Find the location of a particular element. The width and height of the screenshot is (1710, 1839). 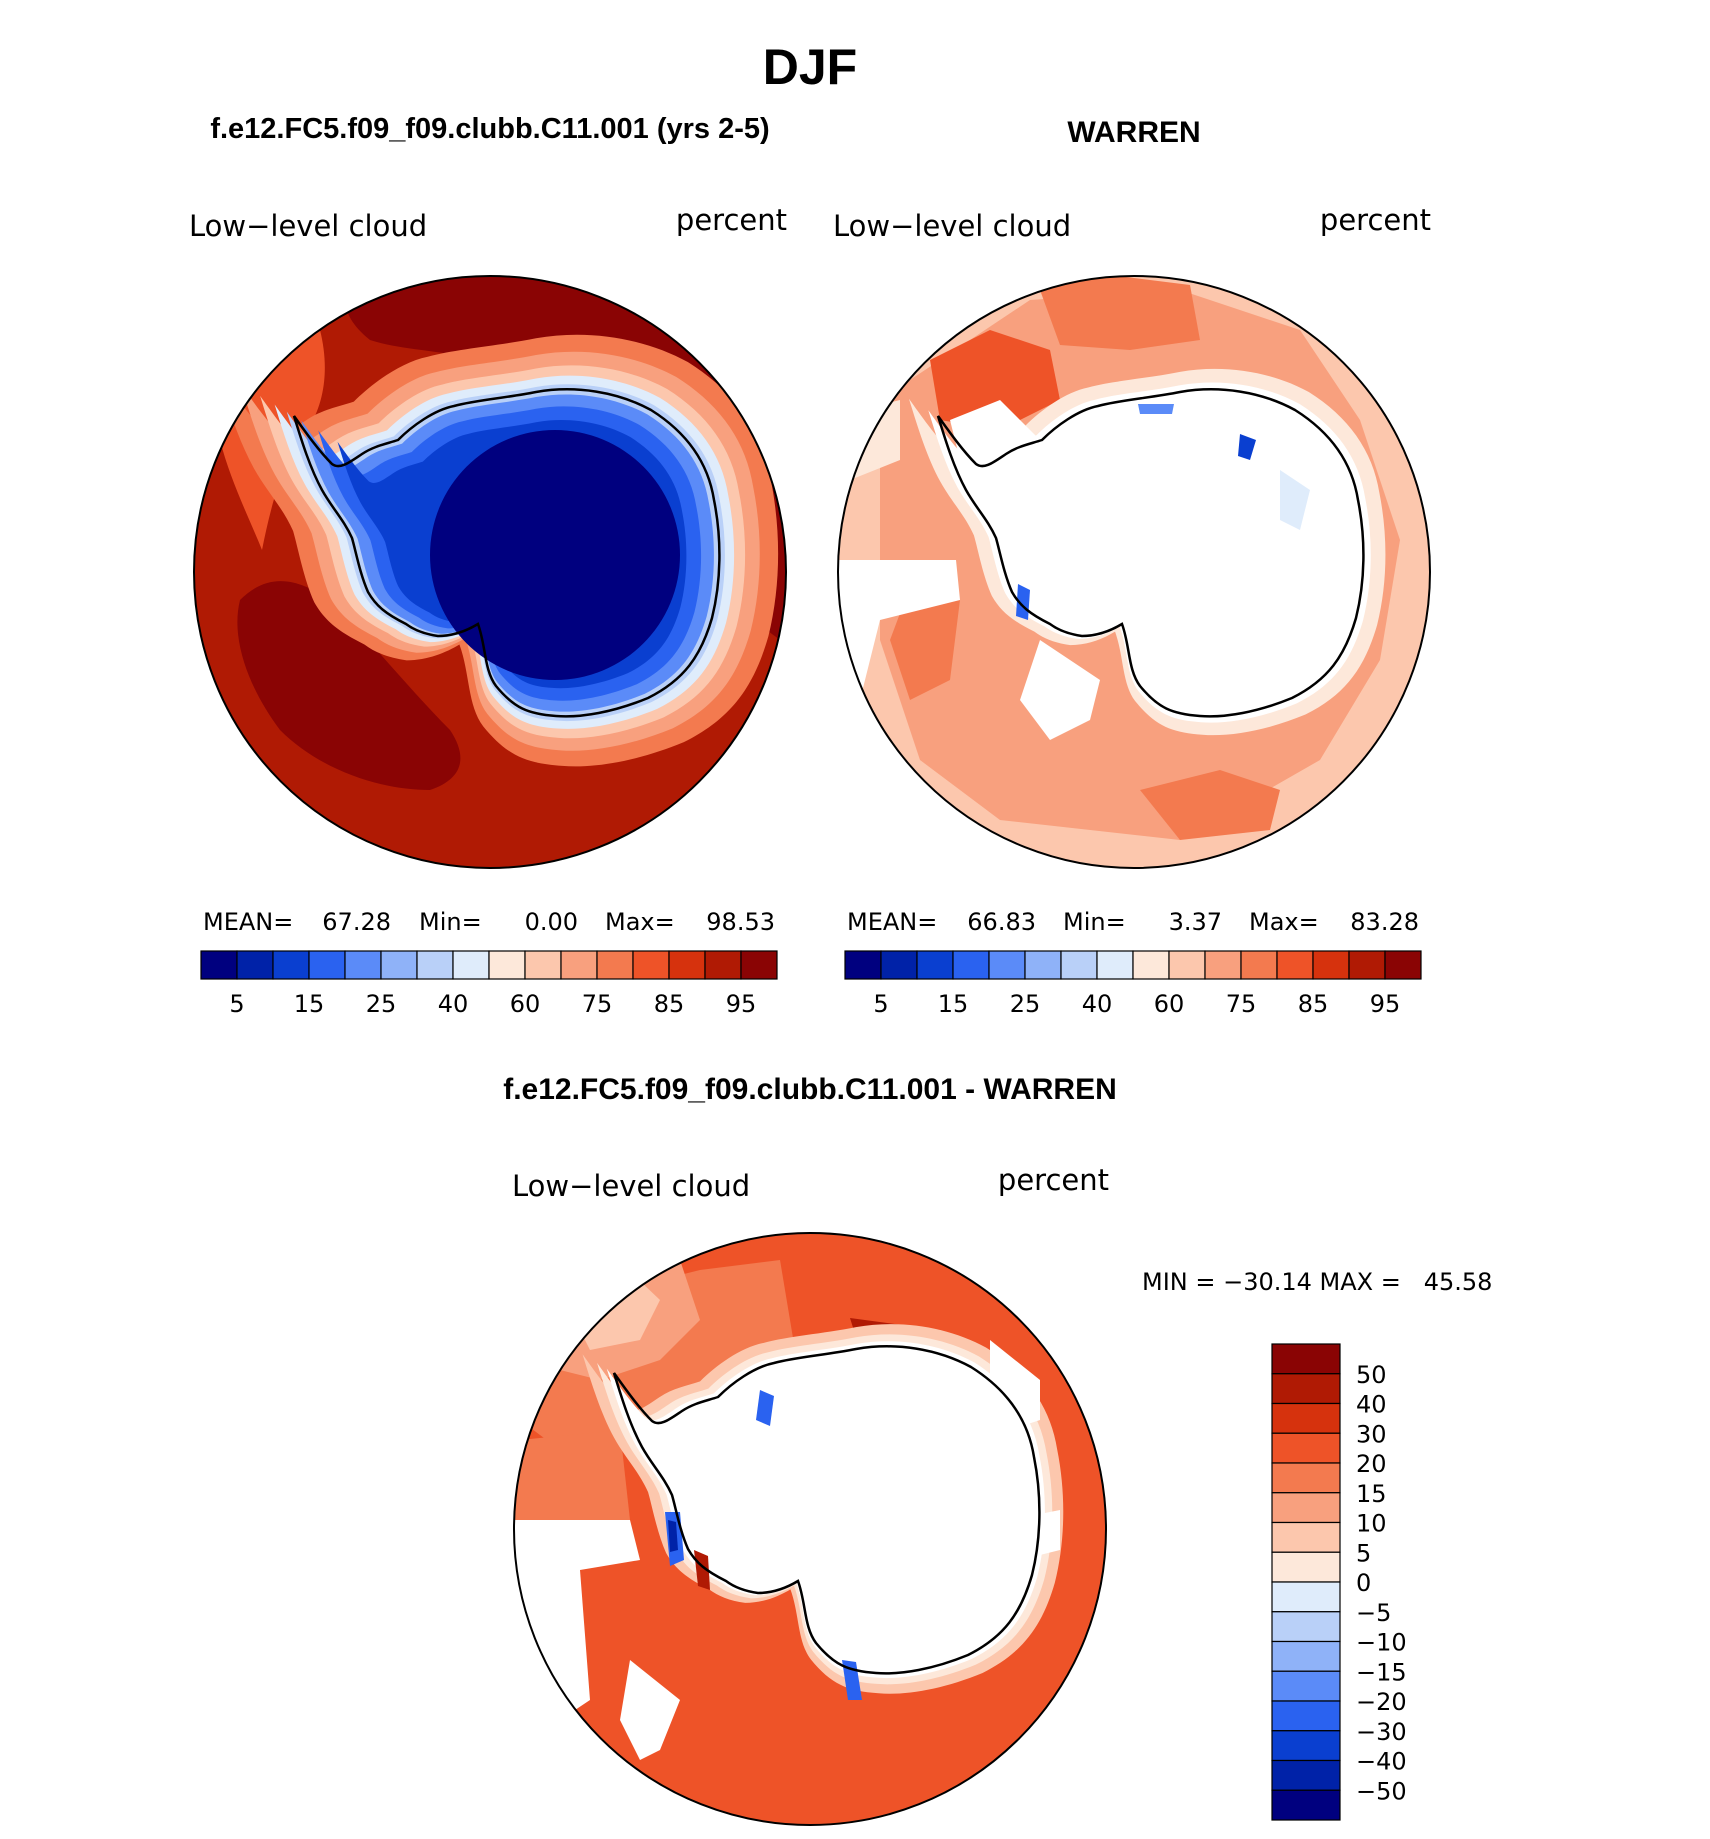

colorbar-tick-label: 20 is located at coordinates (1371, 1464).